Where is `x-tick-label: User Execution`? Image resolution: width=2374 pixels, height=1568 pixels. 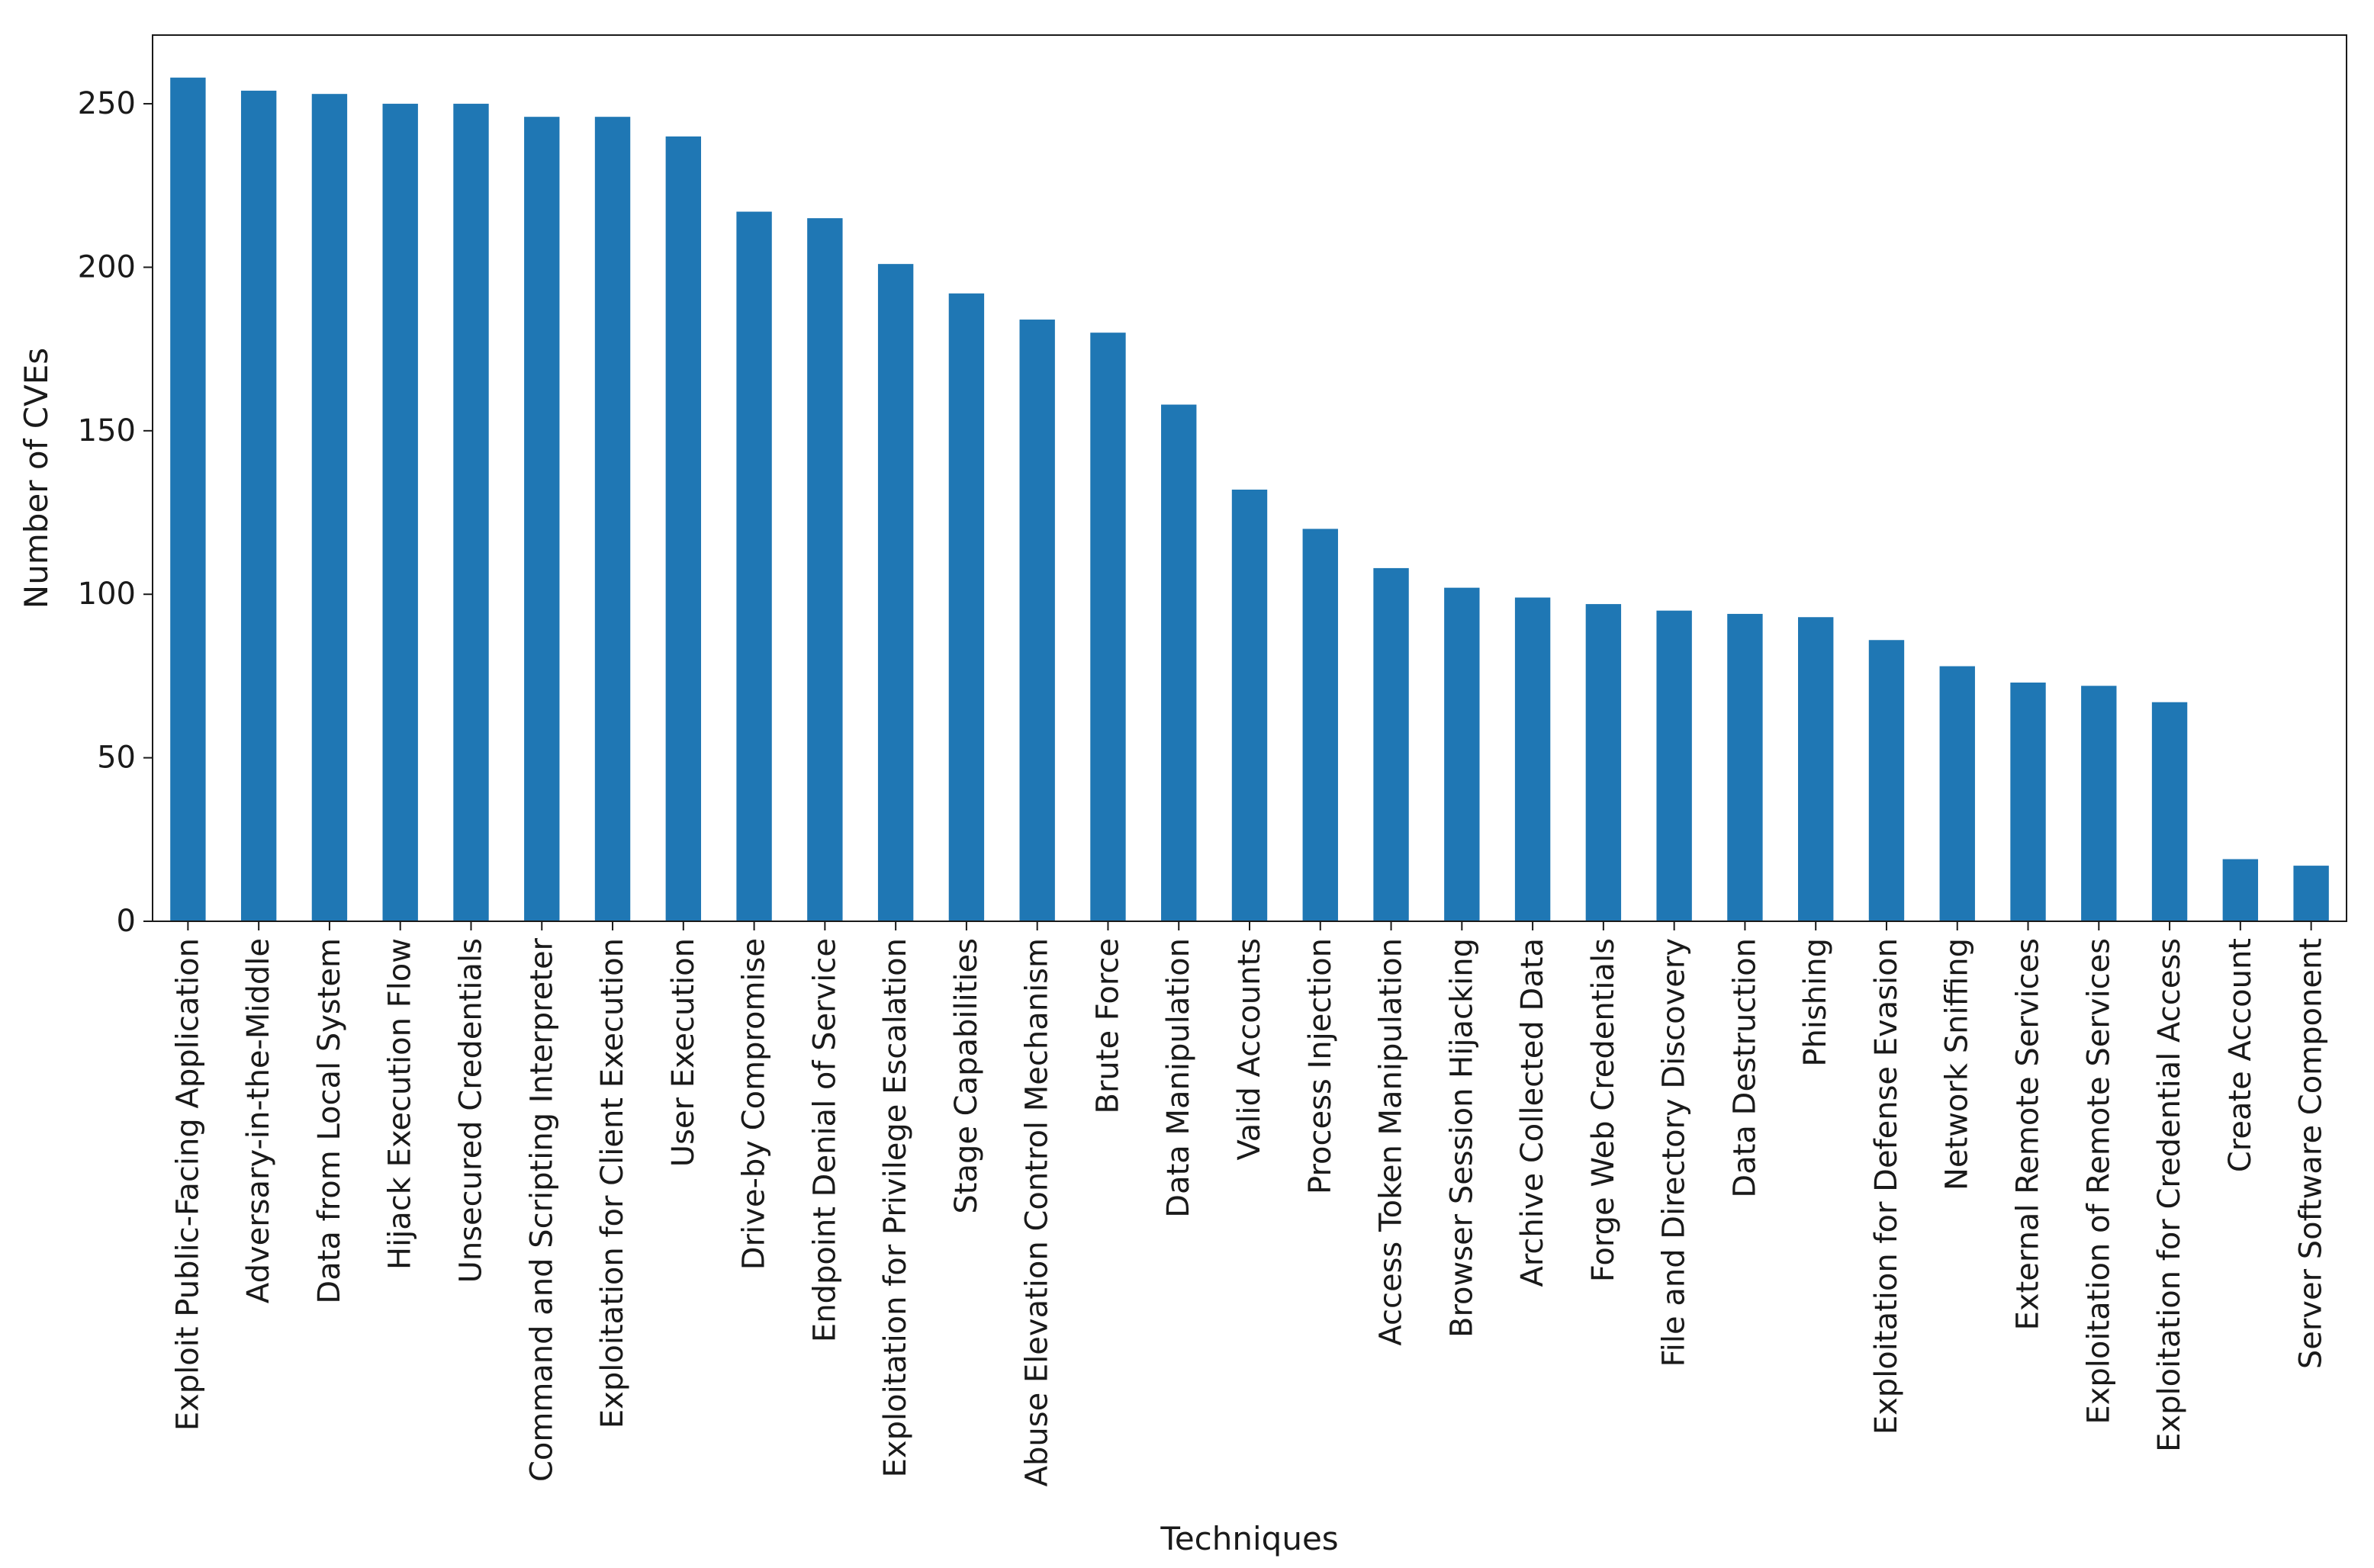 x-tick-label: User Execution is located at coordinates (683, 1052).